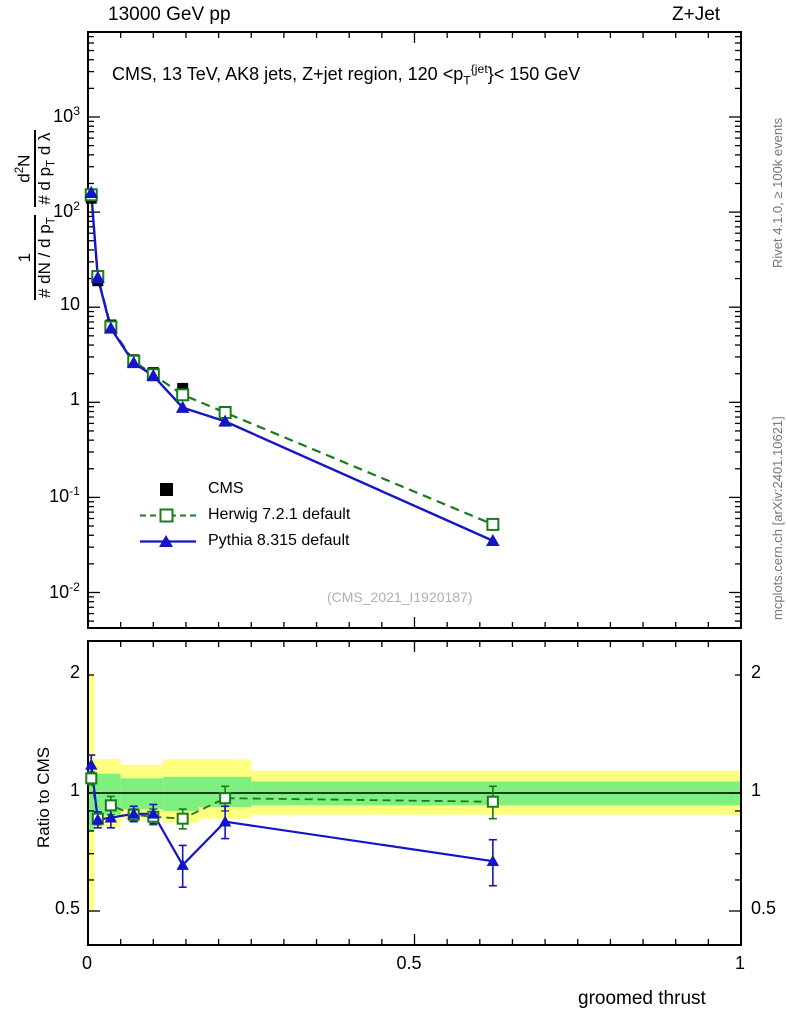 The image size is (786, 1024). I want to click on ratio-y-tick-label-left-1: 1, so click(74, 790).